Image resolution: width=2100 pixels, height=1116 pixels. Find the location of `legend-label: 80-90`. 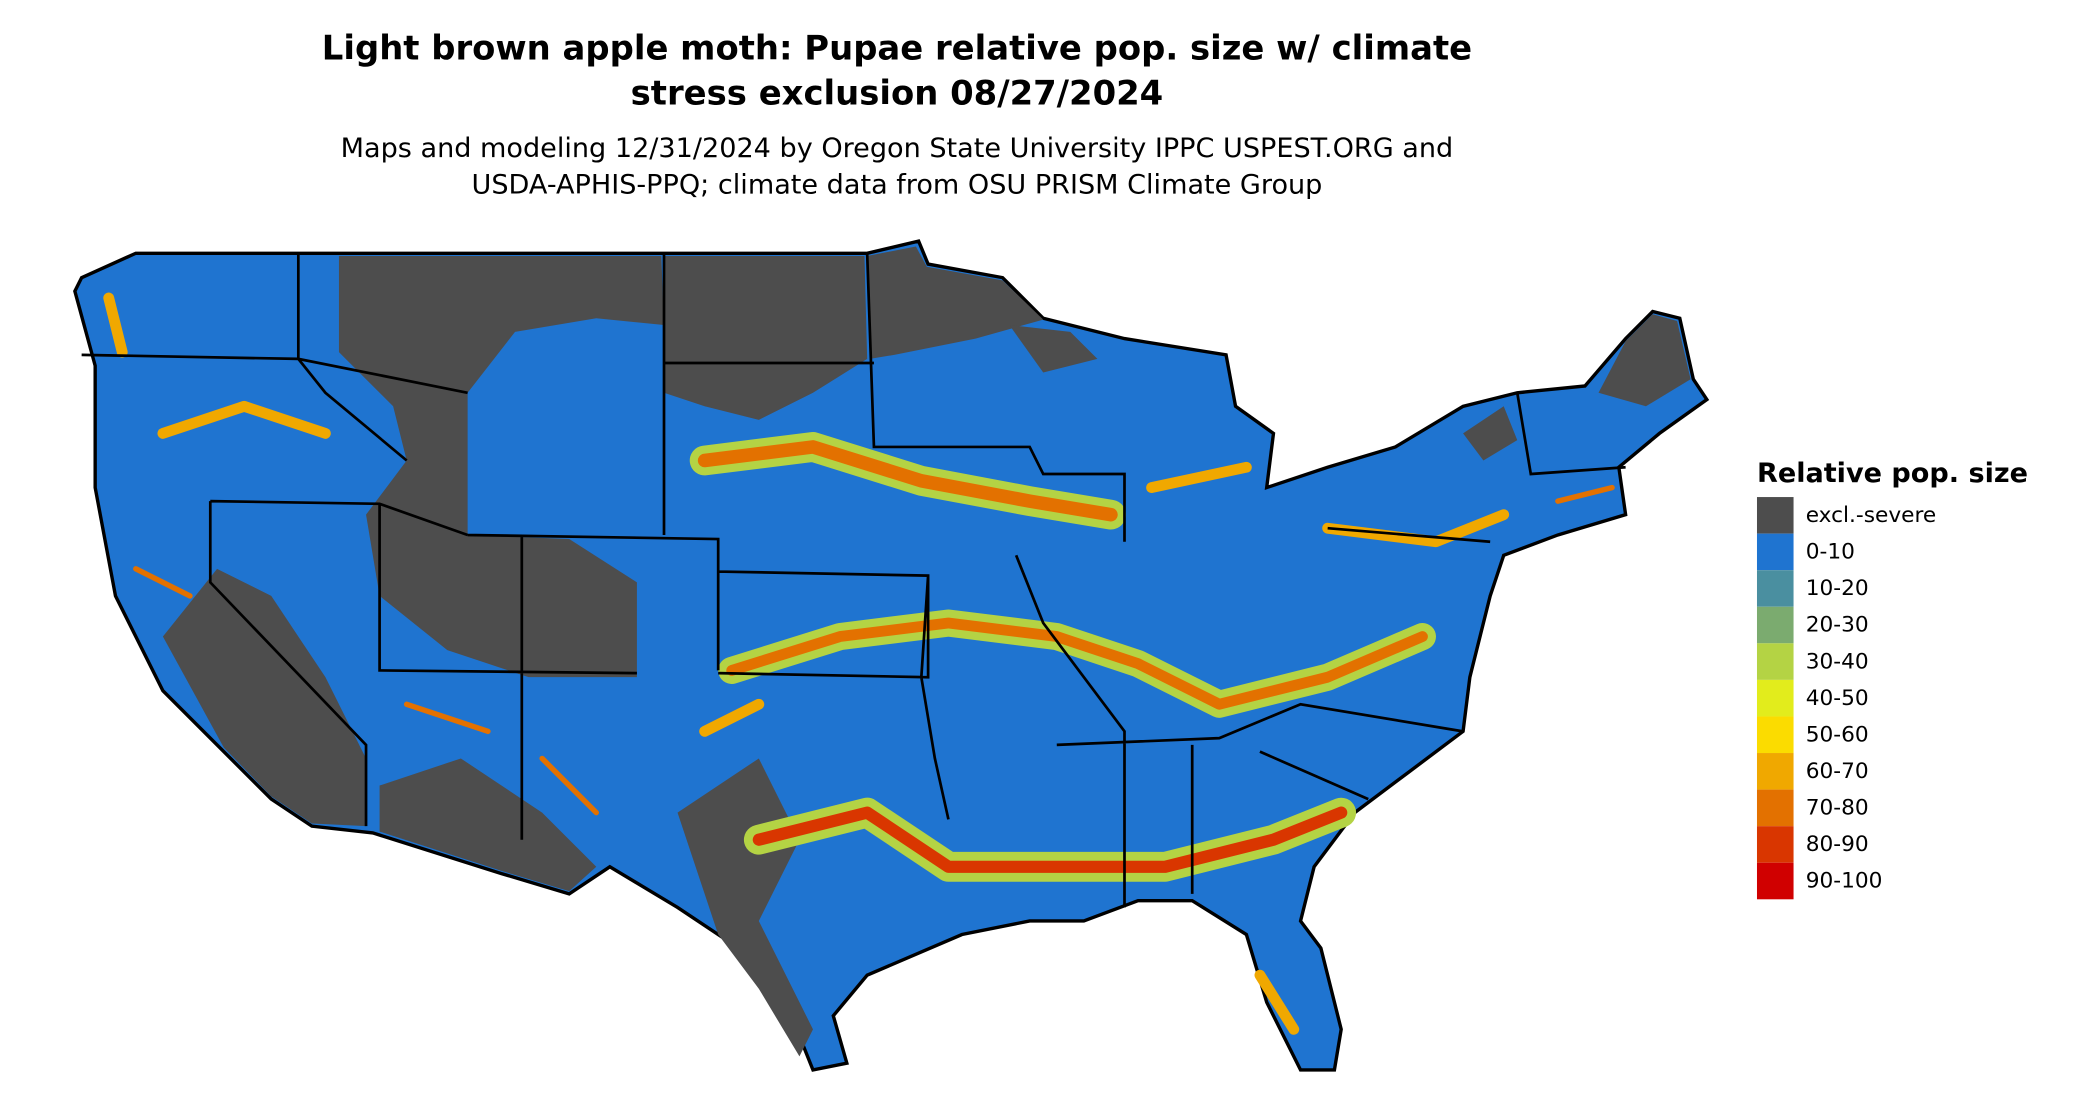

legend-label: 80-90 is located at coordinates (1837, 844).